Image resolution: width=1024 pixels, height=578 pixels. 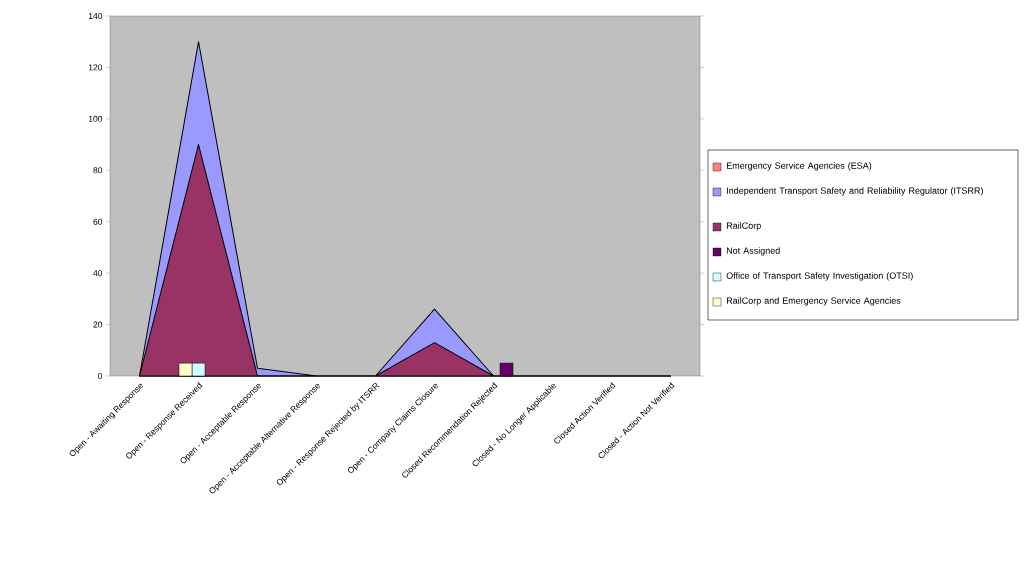 What do you see at coordinates (100, 376) in the screenshot?
I see `y-tick-label: 0` at bounding box center [100, 376].